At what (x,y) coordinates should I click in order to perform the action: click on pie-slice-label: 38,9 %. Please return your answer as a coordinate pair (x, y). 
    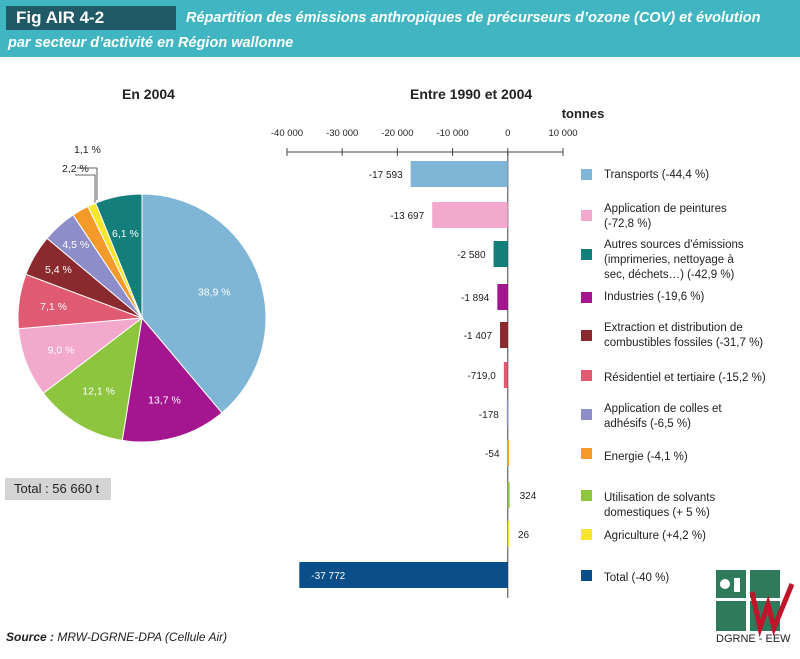
    Looking at the image, I should click on (214, 293).